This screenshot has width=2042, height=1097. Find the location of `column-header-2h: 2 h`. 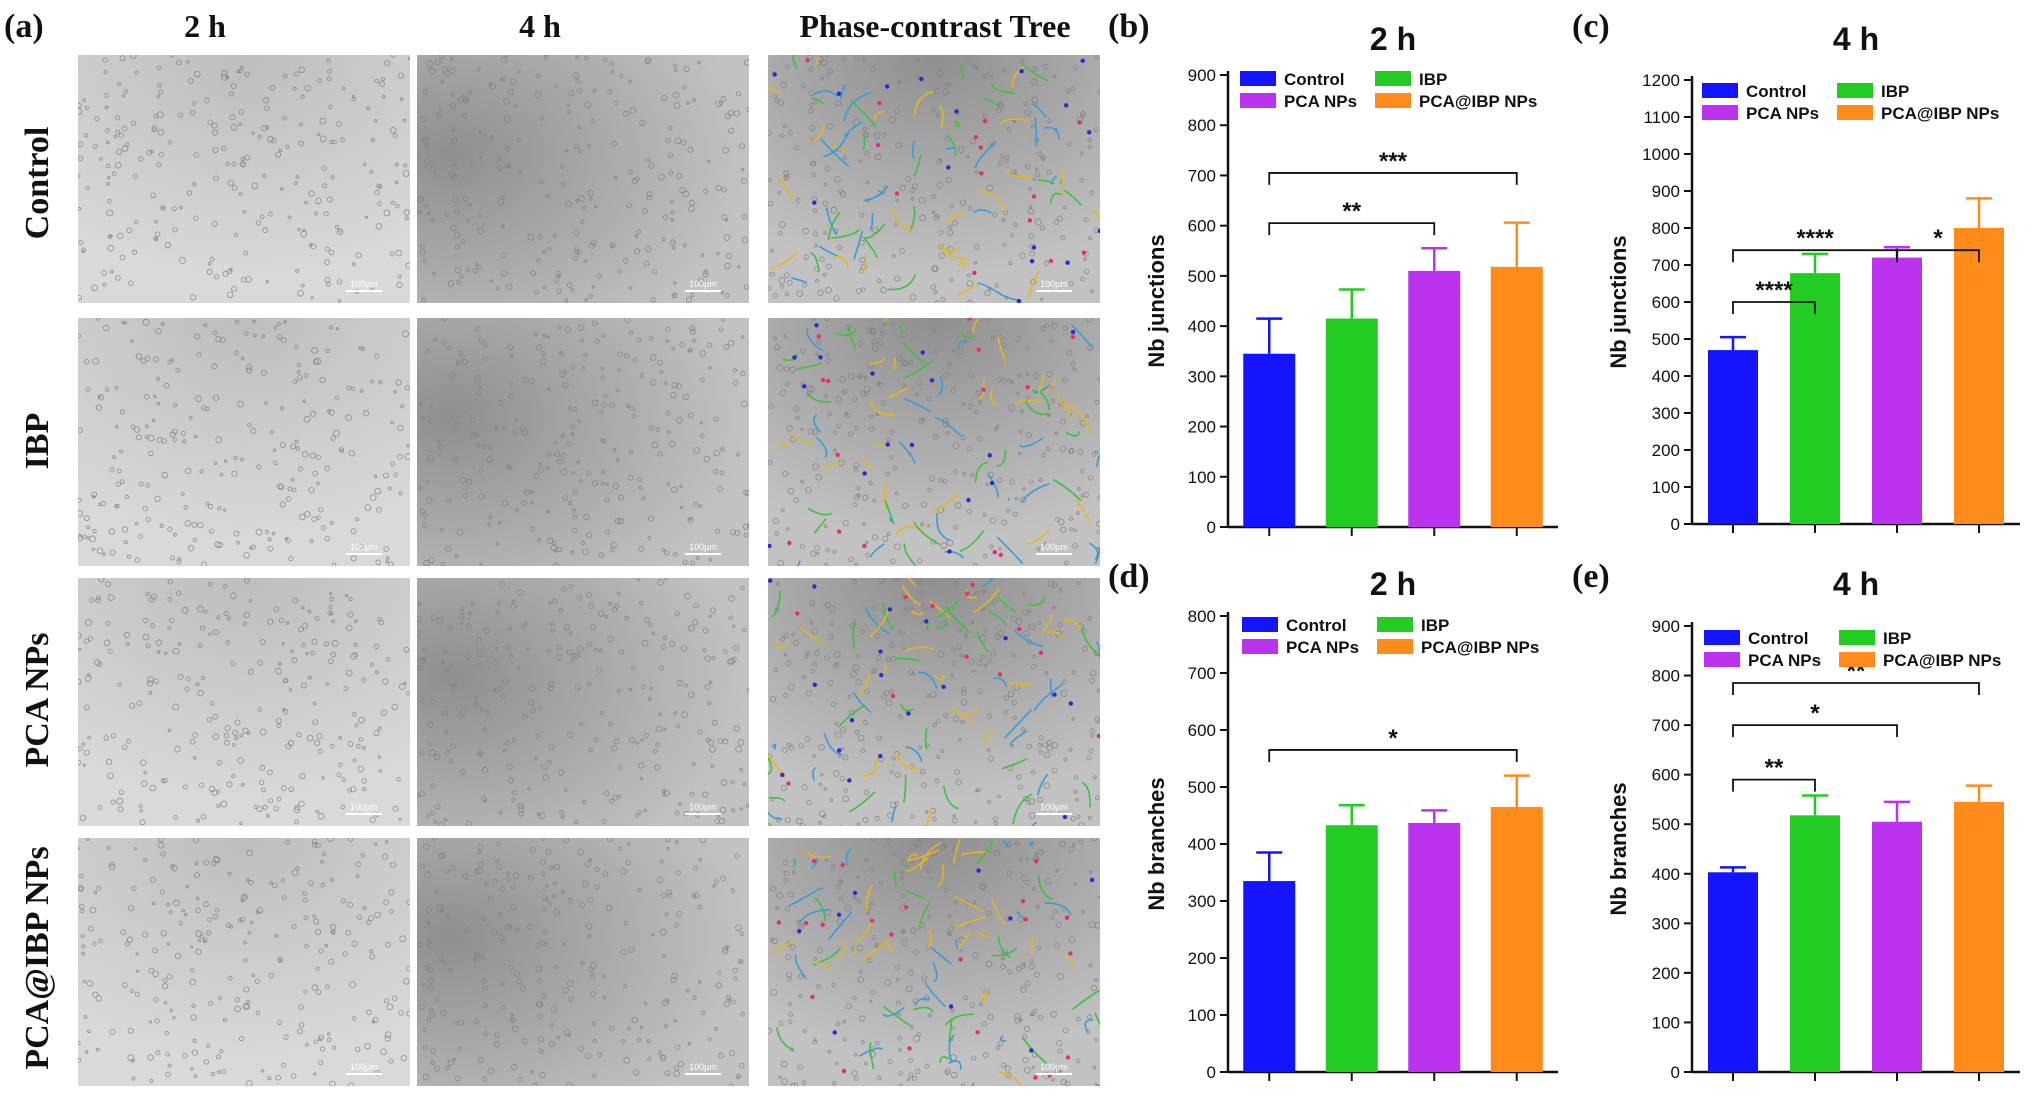

column-header-2h: 2 h is located at coordinates (205, 26).